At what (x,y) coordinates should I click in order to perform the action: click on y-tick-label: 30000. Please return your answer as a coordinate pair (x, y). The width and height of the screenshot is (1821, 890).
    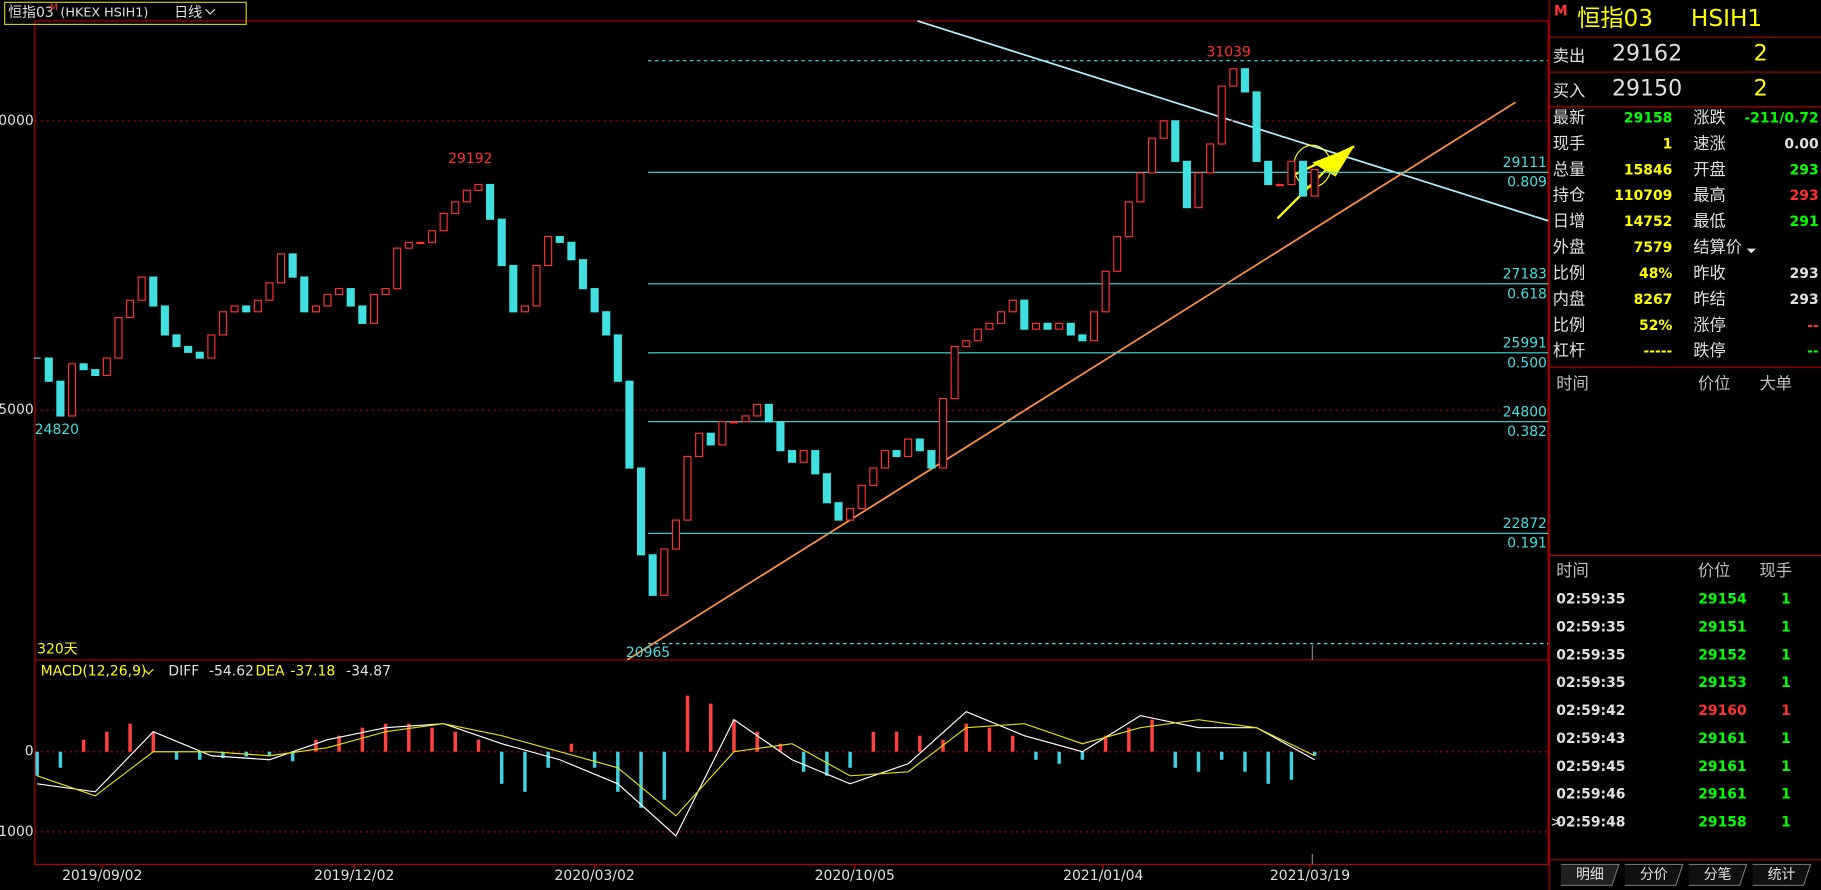
    Looking at the image, I should click on (17, 121).